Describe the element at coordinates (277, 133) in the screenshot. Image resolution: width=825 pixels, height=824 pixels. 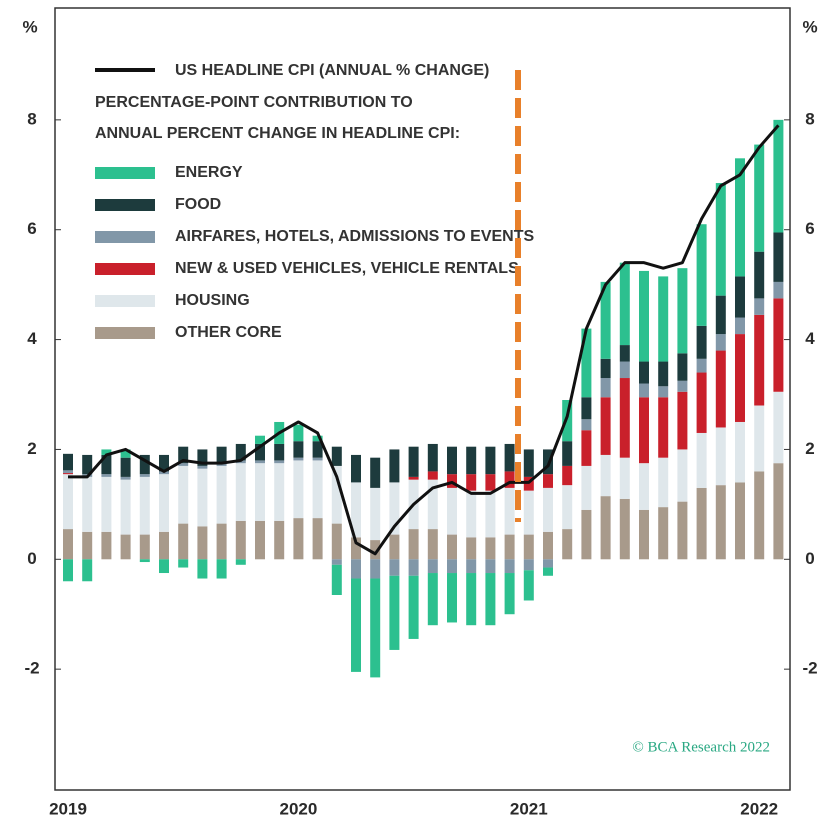
I see `legend-heading: ANNUAL PERCENT CHANGE IN HEADLINE CPI:` at that location.